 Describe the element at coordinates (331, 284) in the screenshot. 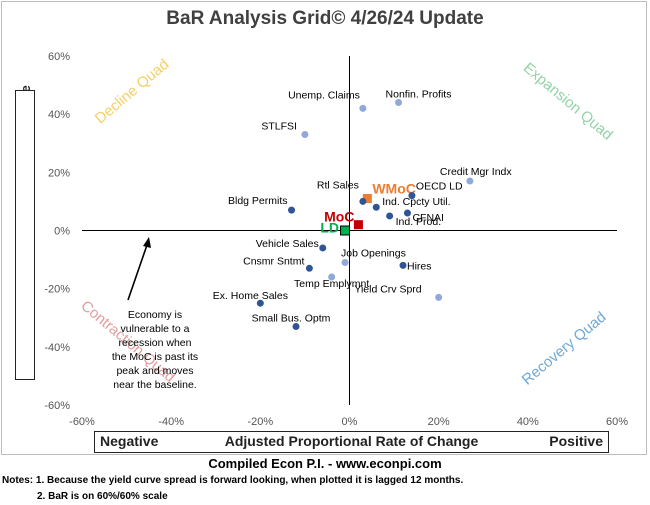

I see `point-label-temp-emplymnt: Temp Emplymnt` at that location.